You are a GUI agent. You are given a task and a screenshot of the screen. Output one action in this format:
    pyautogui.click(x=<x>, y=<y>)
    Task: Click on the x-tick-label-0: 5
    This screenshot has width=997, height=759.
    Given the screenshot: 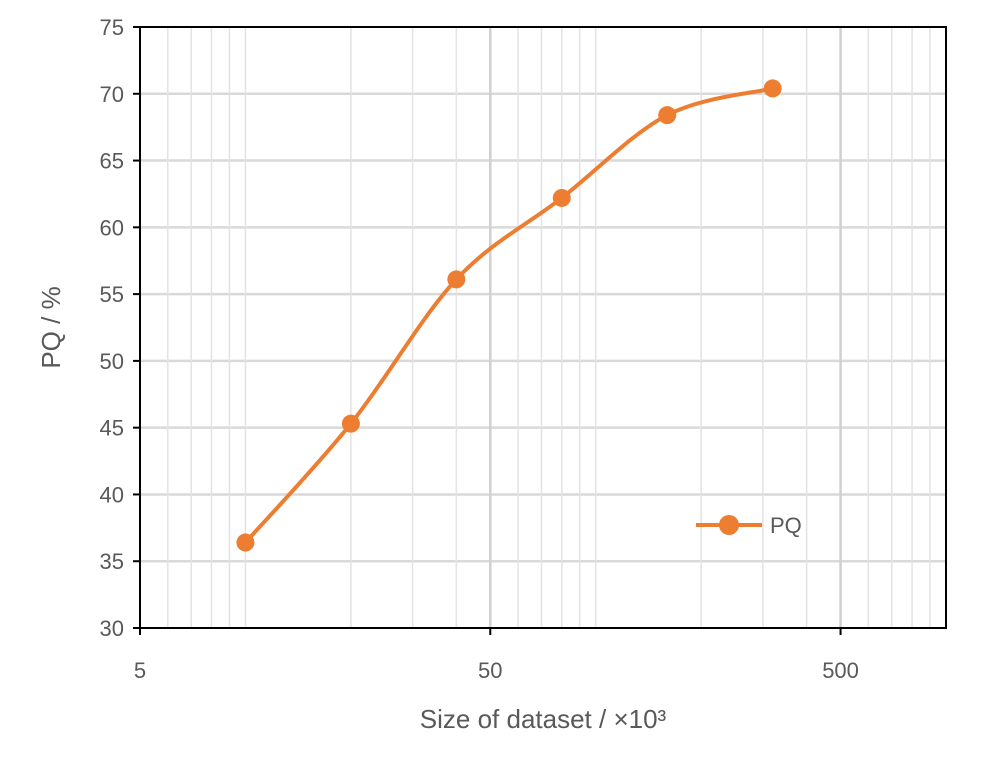 What is the action you would take?
    pyautogui.click(x=140, y=670)
    